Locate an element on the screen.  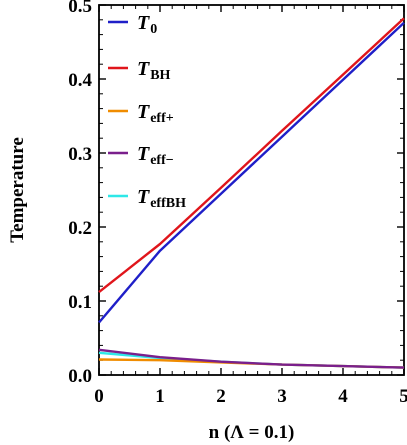
y-tick-label: 0.4 is located at coordinates (80, 80).